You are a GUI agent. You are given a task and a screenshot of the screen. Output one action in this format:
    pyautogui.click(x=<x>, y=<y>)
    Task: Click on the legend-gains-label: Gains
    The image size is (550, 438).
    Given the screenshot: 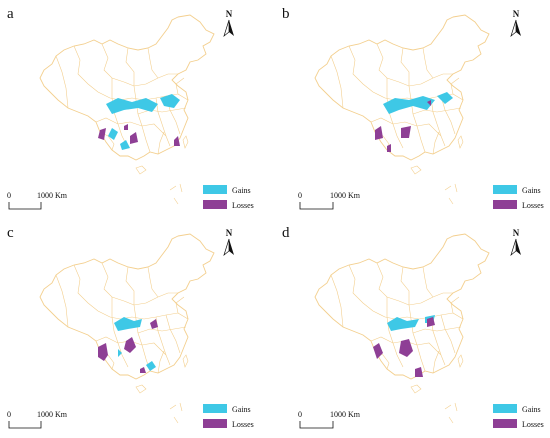 What is the action you would take?
    pyautogui.click(x=531, y=190)
    